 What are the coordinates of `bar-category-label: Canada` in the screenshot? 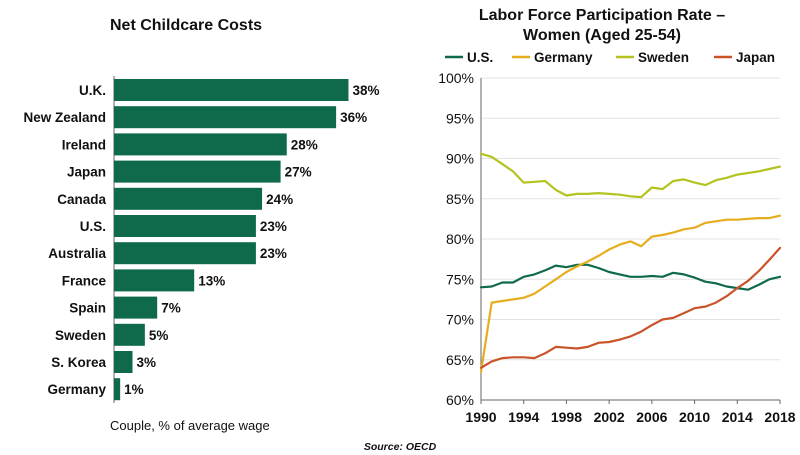 It's located at (81, 199).